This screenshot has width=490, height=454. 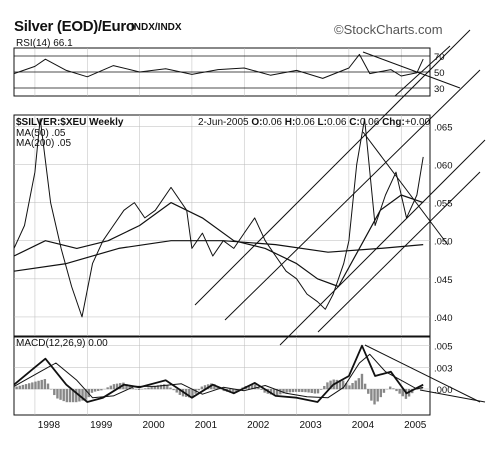 What do you see at coordinates (218, 256) in the screenshot?
I see `ma-200--series-line` at bounding box center [218, 256].